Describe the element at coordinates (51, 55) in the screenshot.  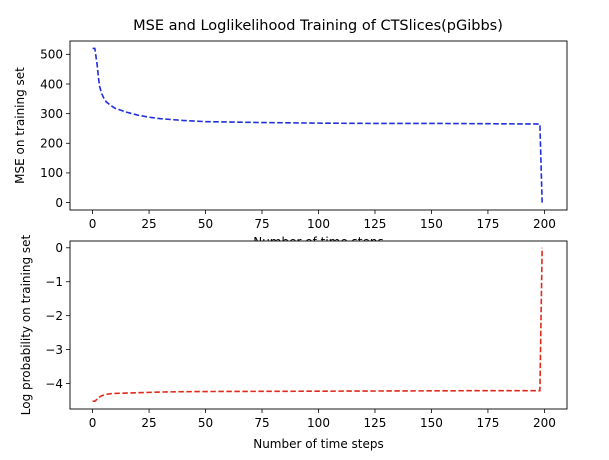
I see `y-tick-label: 500` at that location.